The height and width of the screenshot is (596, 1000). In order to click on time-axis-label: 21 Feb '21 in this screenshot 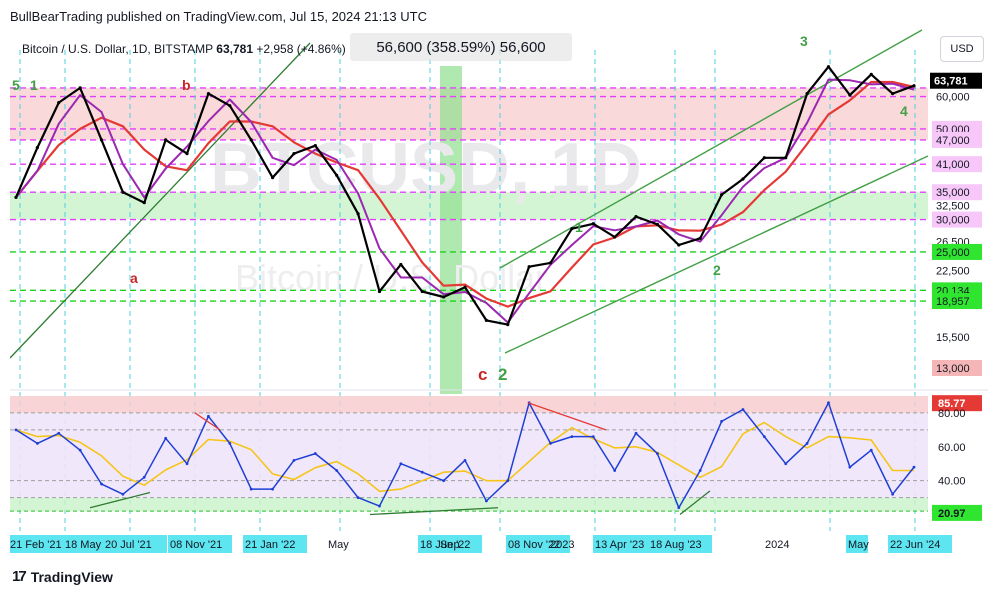, I will do `click(36, 545)`.